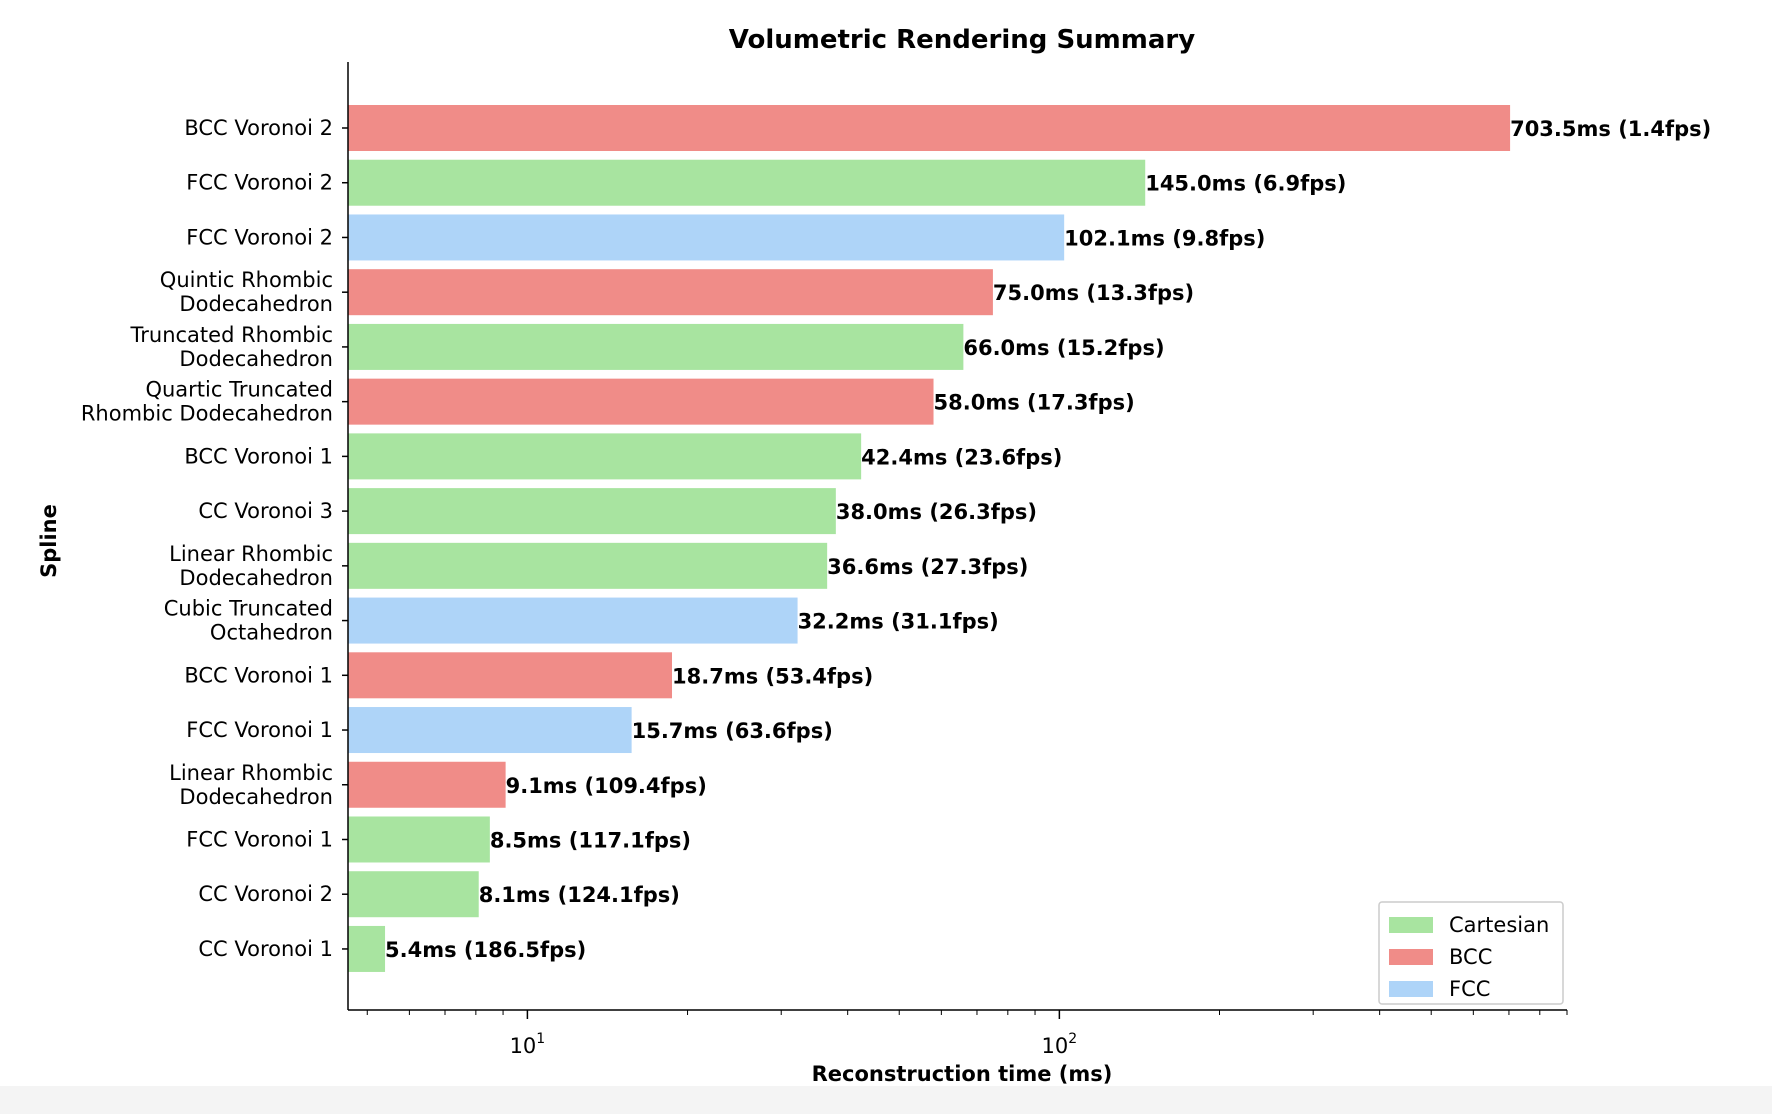 This screenshot has height=1114, width=1772. What do you see at coordinates (962, 40) in the screenshot?
I see `chart-title: Volumetric Rendering Summary` at bounding box center [962, 40].